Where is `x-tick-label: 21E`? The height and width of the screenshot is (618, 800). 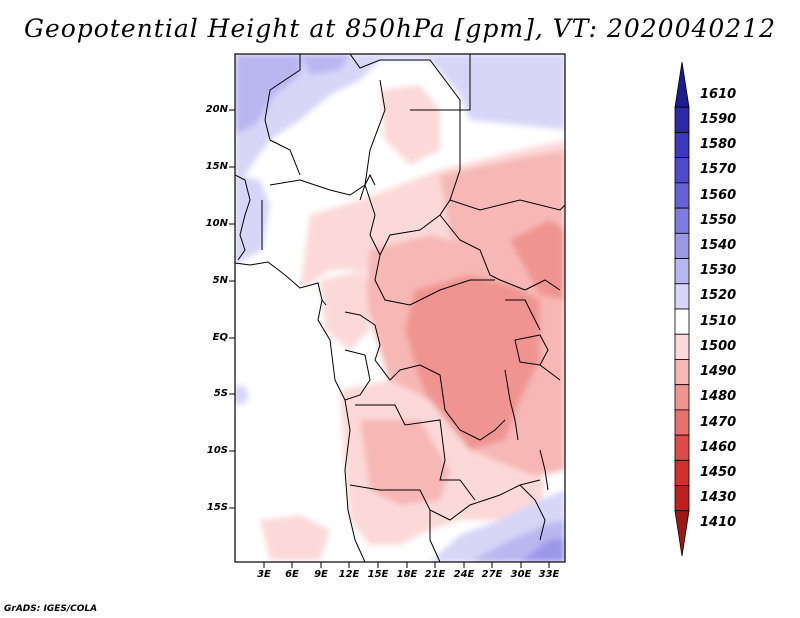 x-tick-label: 21E is located at coordinates (435, 574).